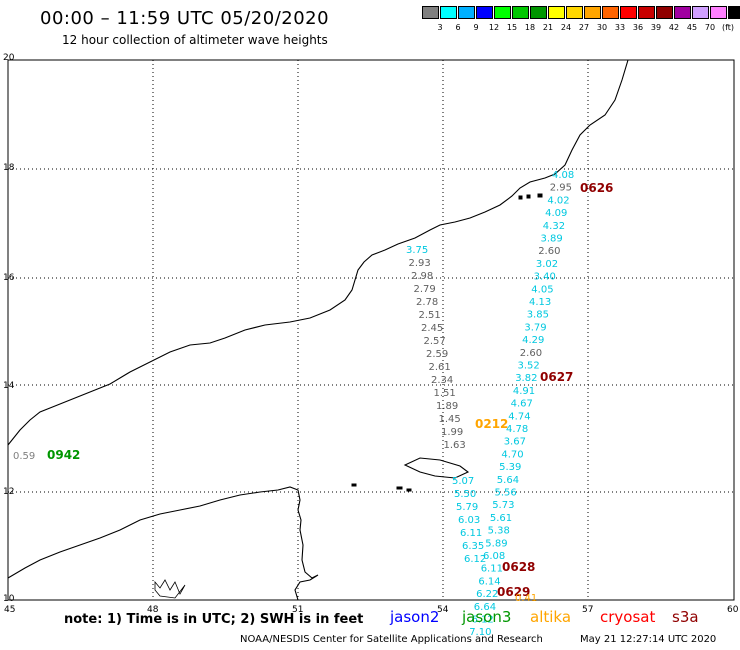 This screenshot has height=650, width=740. I want to click on x-tick-45: 45, so click(9, 610).